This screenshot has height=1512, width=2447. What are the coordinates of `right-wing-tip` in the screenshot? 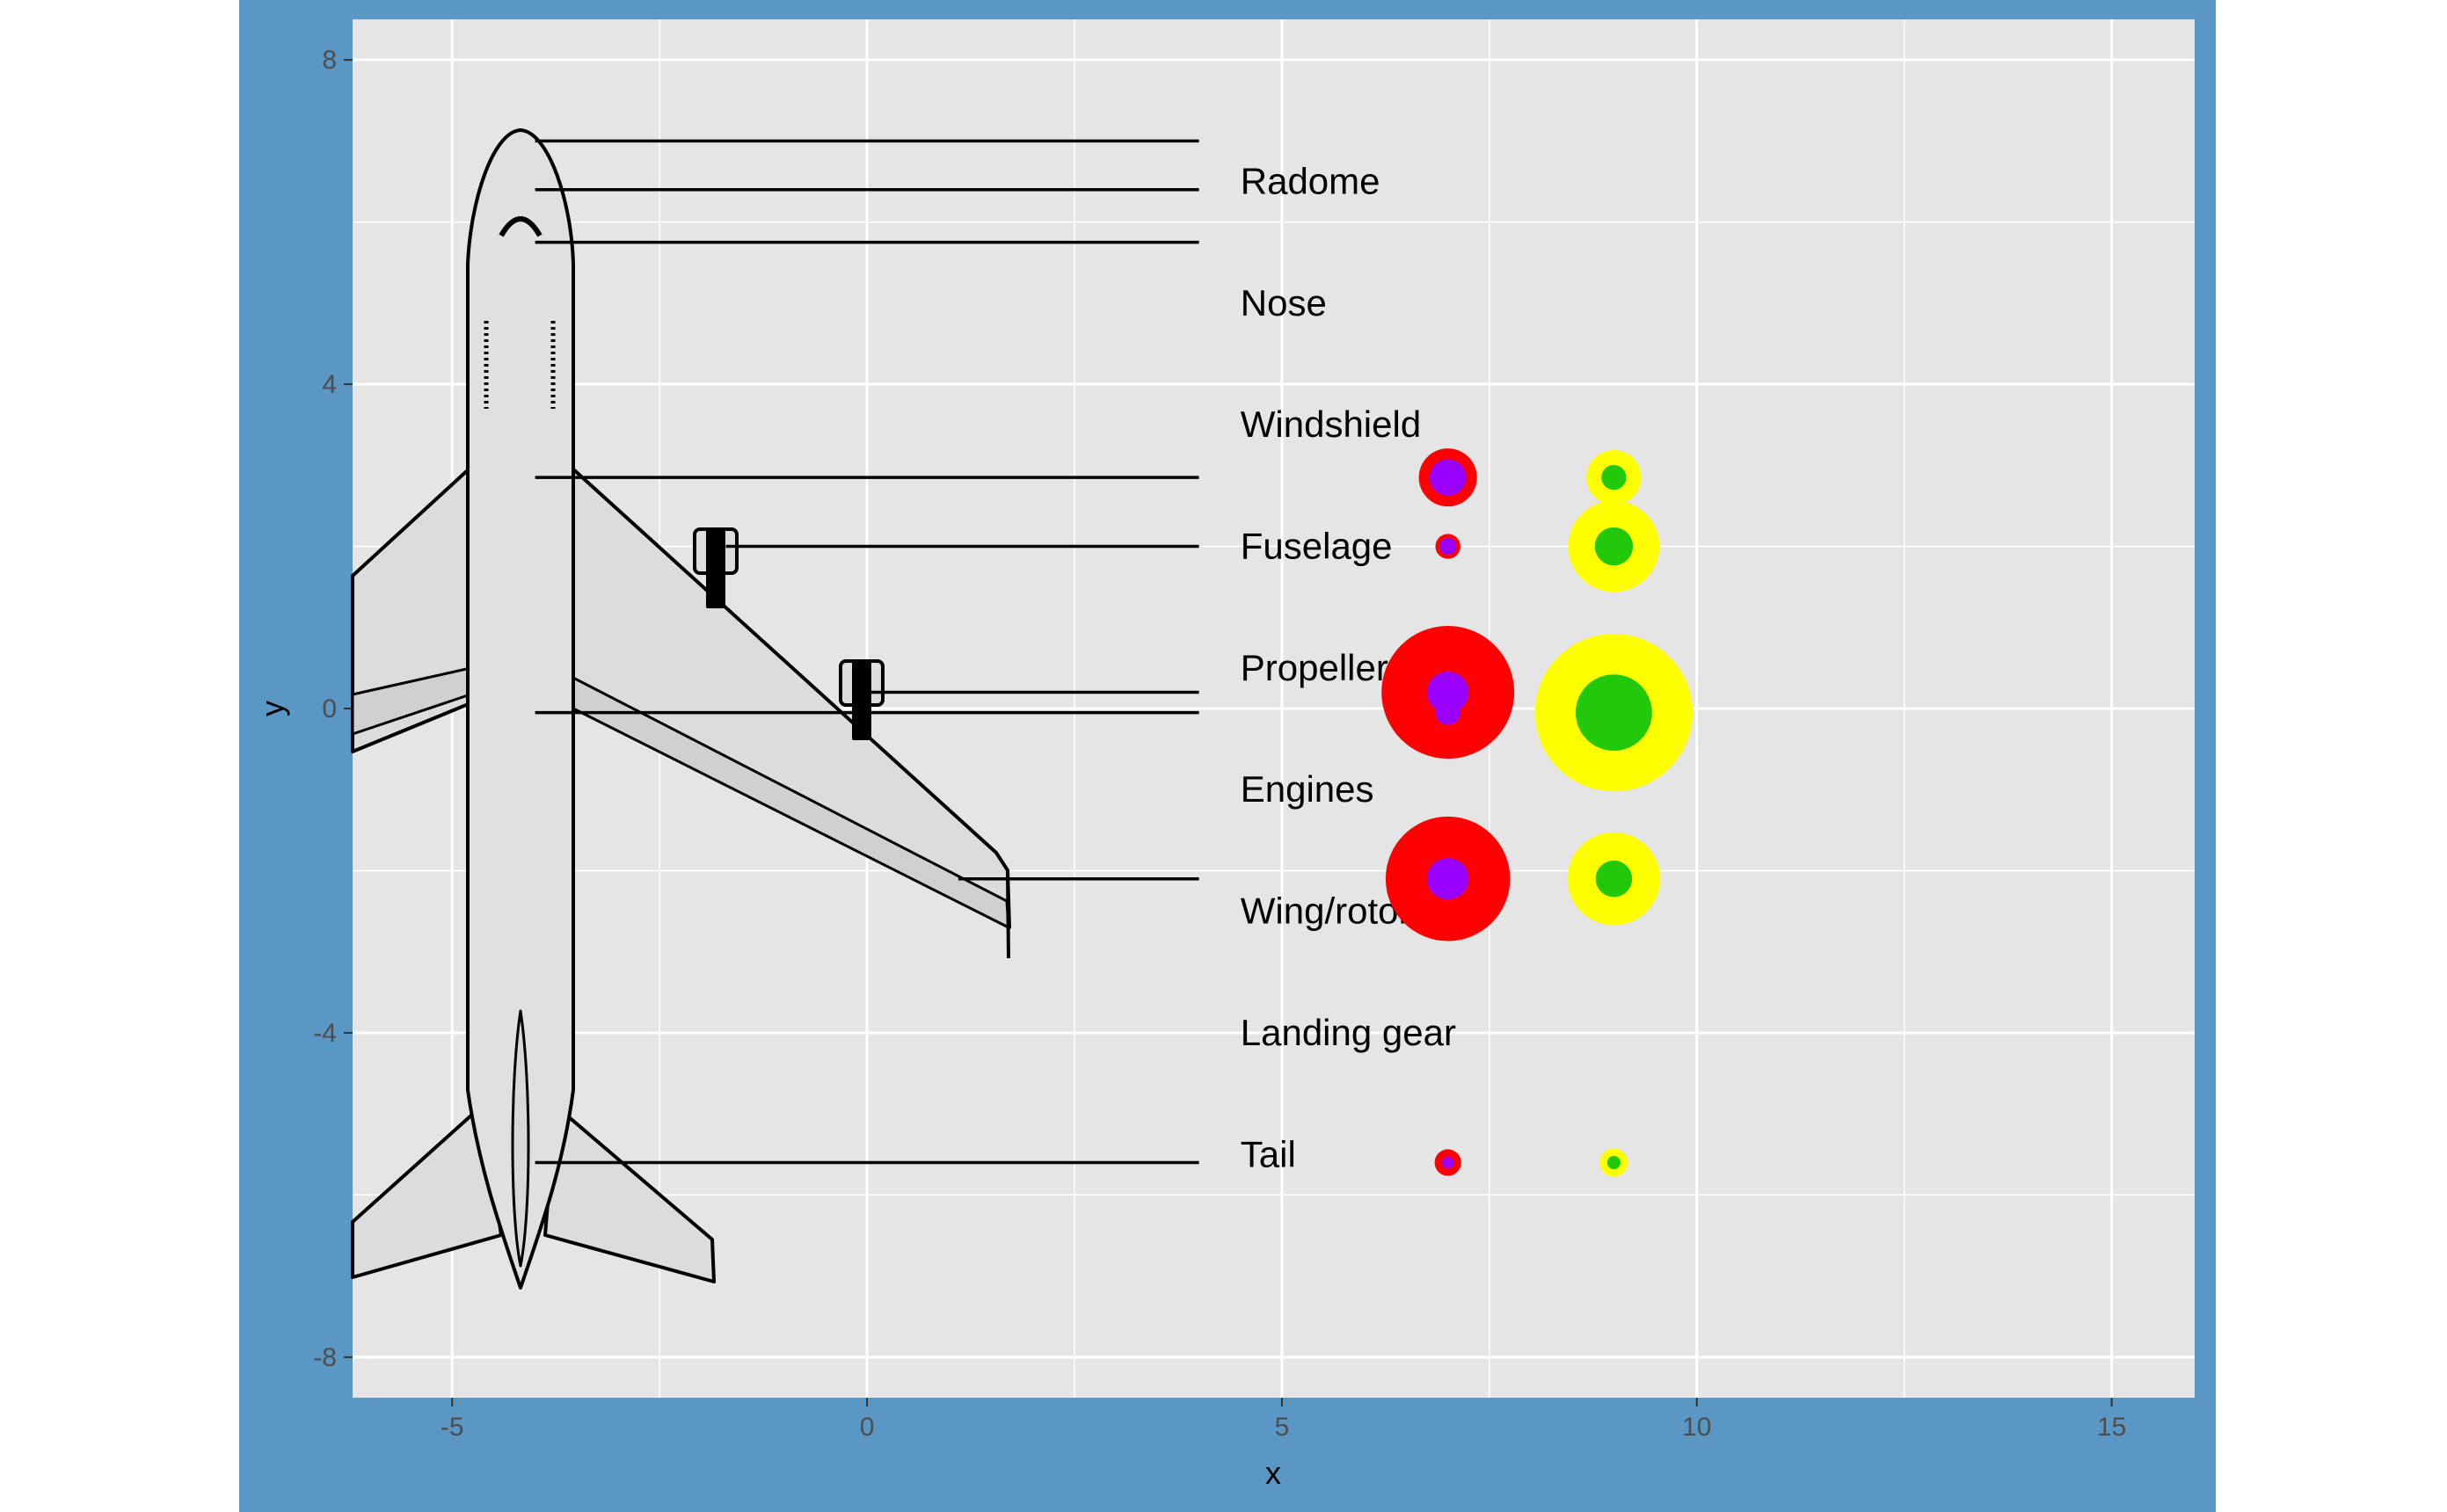 It's located at (1008, 914).